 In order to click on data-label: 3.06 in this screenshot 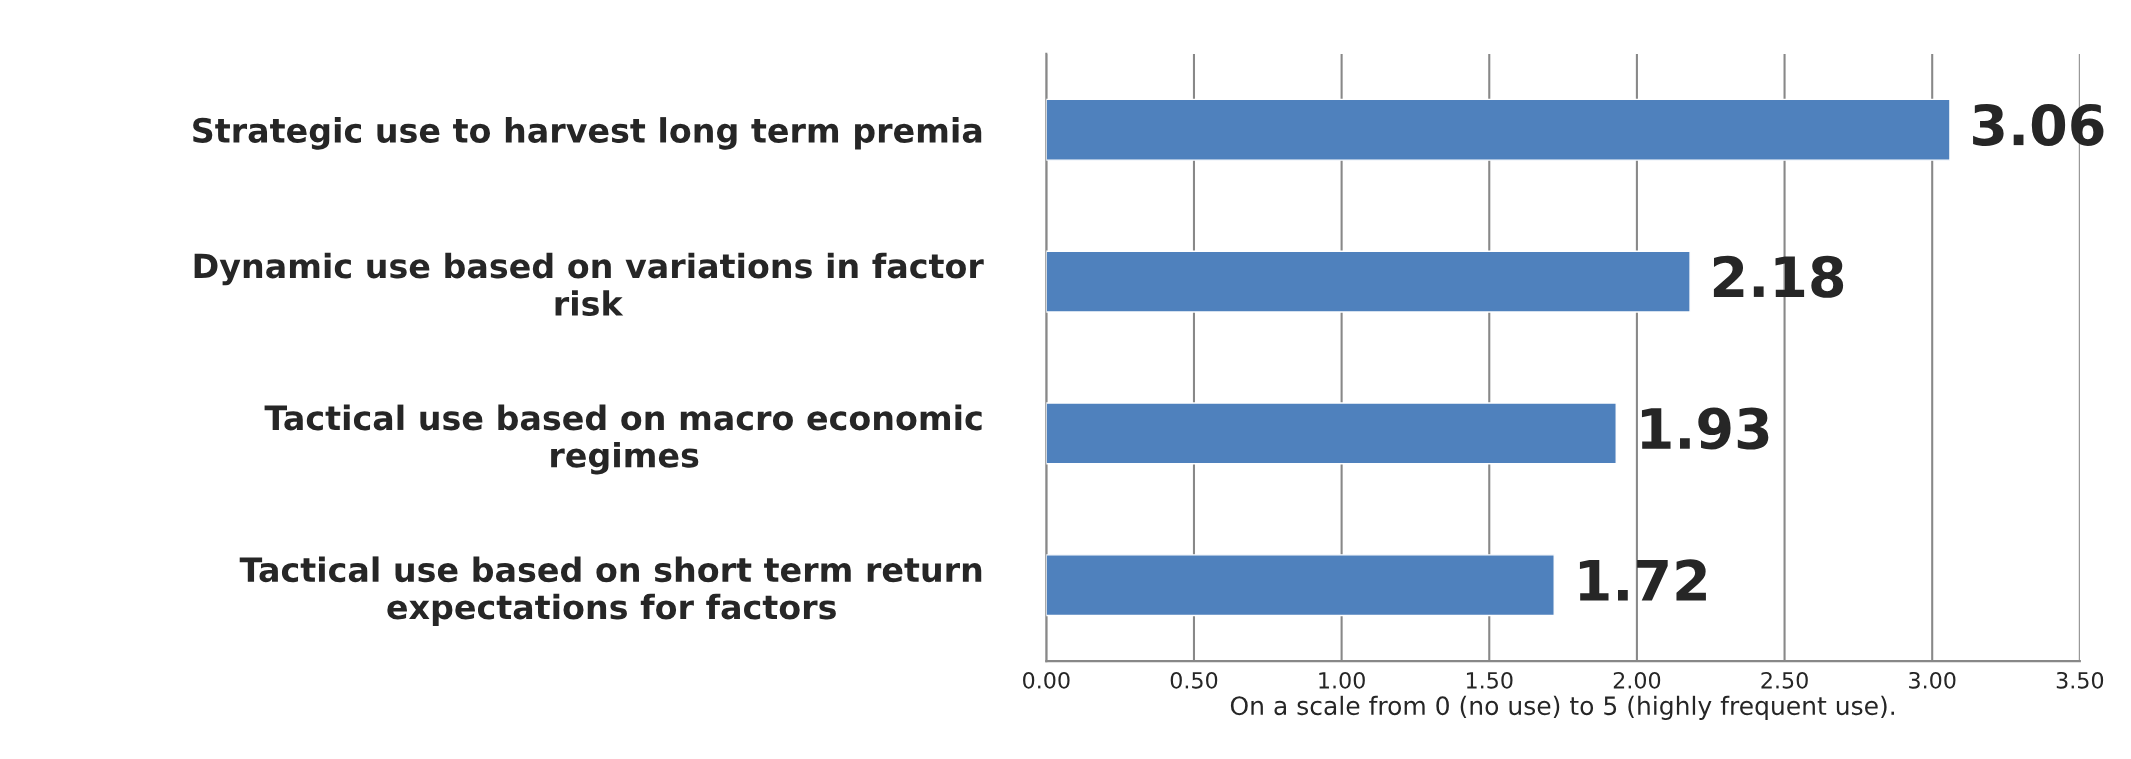, I will do `click(2038, 124)`.